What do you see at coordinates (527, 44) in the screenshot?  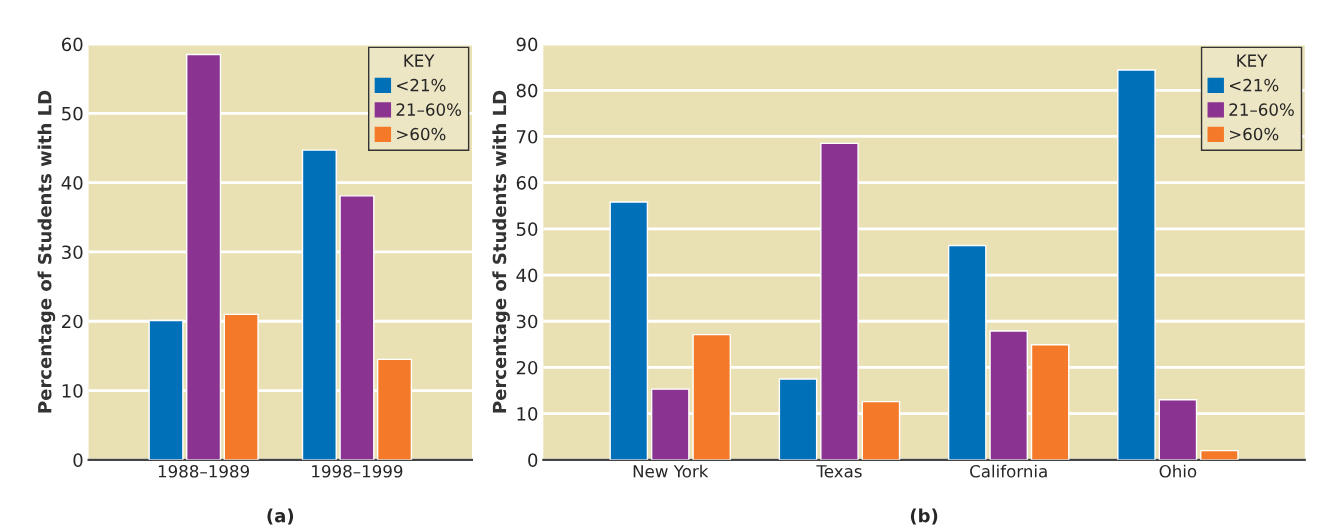 I see `y-tick-label: 90` at bounding box center [527, 44].